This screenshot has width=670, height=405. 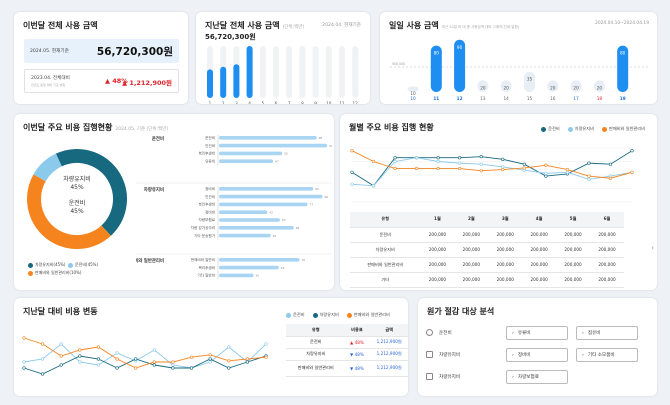 What do you see at coordinates (413, 93) in the screenshot?
I see `bar-value-label: 10` at bounding box center [413, 93].